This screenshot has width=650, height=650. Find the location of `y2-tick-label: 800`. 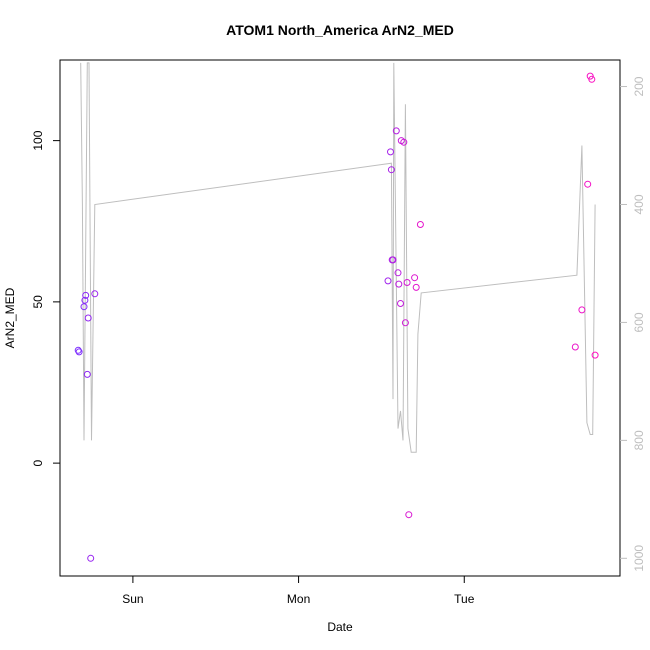

y2-tick-label: 800 is located at coordinates (639, 440).